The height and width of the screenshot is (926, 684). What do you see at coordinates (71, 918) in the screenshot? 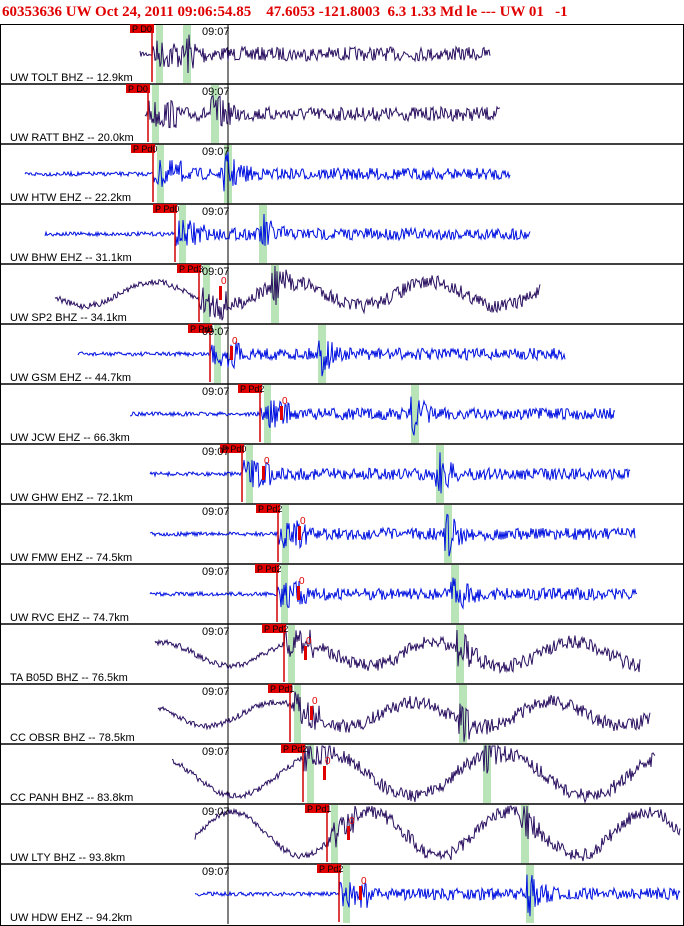
I see `station-label: UW HDW EHZ -- 94.2km` at bounding box center [71, 918].